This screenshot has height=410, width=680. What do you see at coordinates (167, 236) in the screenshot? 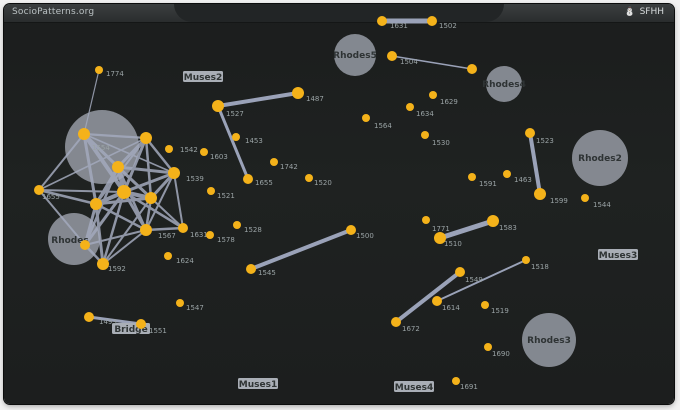
I see `badge-id-label: 1567` at bounding box center [167, 236].